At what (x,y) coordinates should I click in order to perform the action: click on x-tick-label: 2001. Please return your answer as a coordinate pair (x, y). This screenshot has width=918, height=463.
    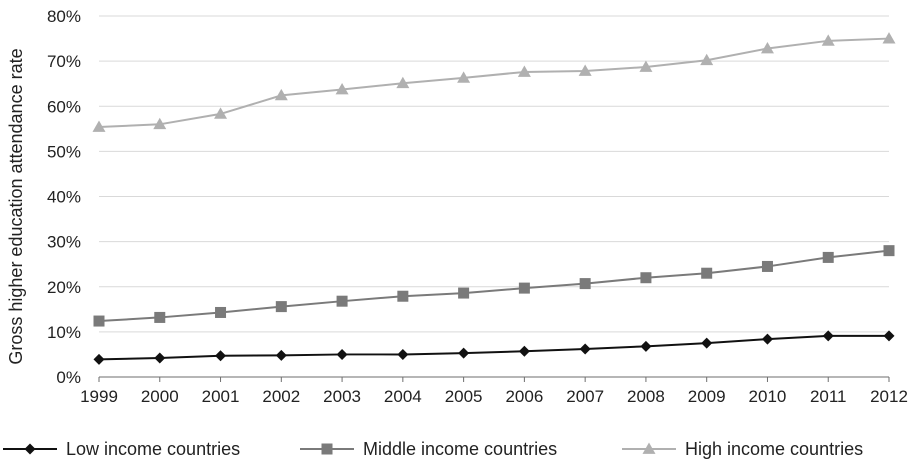
    Looking at the image, I should click on (221, 396).